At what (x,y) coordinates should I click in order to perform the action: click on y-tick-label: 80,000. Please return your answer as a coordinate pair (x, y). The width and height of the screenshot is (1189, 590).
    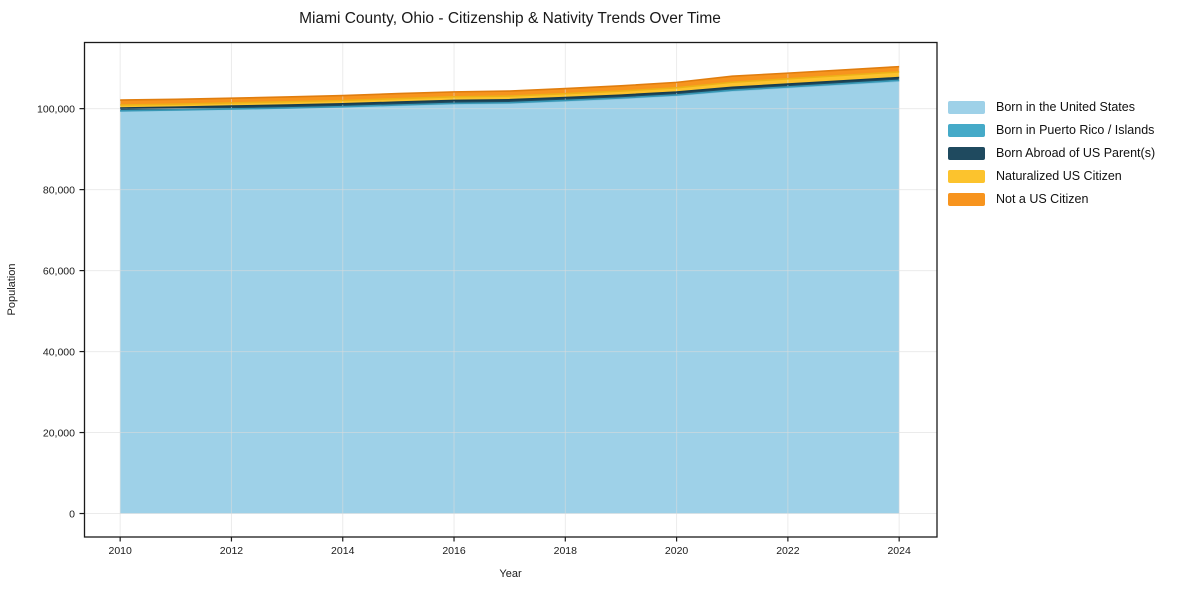
    Looking at the image, I should click on (59, 190).